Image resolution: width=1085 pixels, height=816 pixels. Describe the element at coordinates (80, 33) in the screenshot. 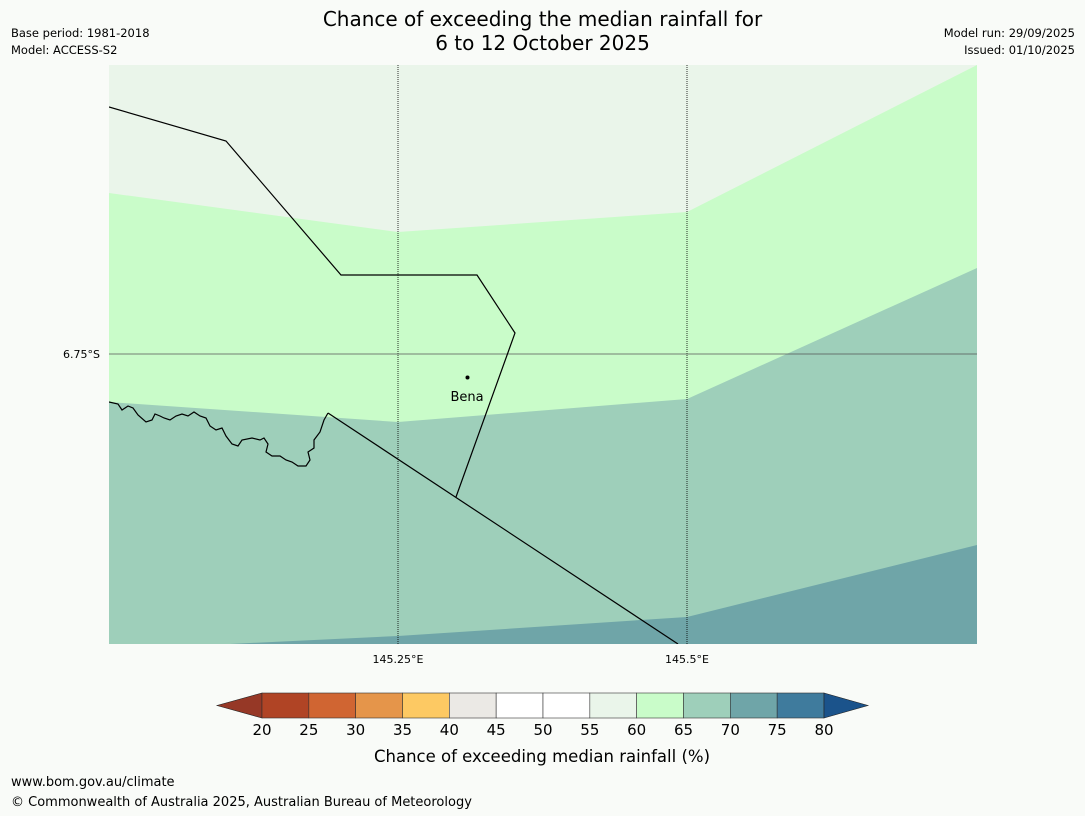

I see `base-period: Base period: 1981-2018` at that location.